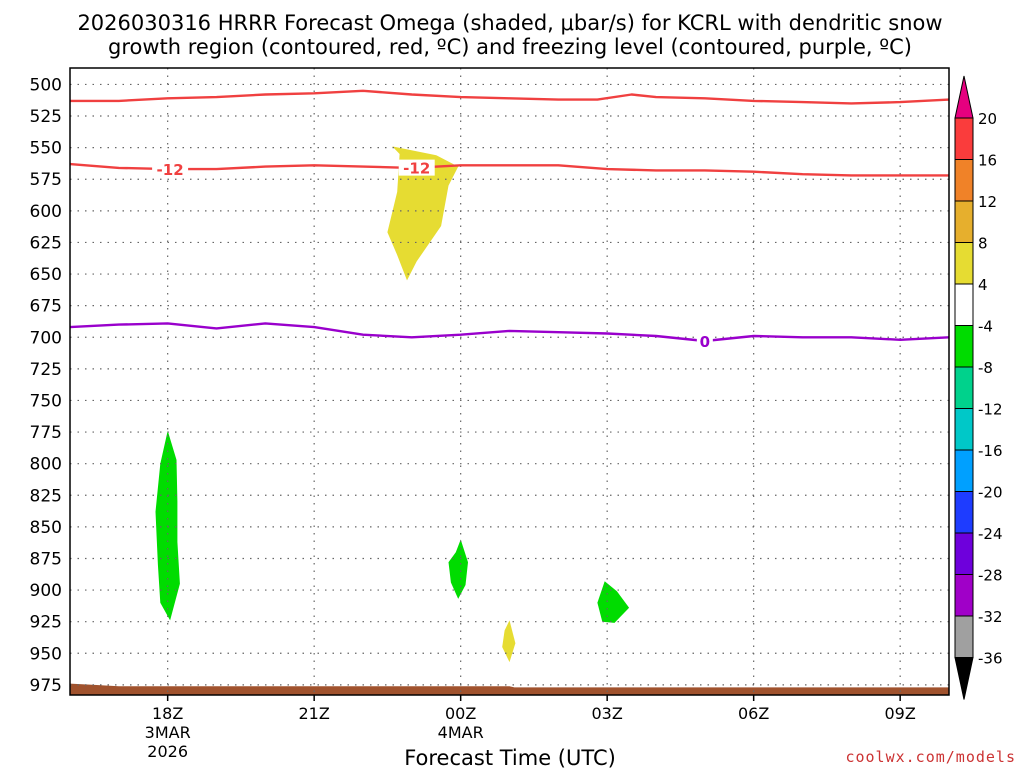 This screenshot has width=1024, height=768. I want to click on y-tick-label-650: 650, so click(46, 275).